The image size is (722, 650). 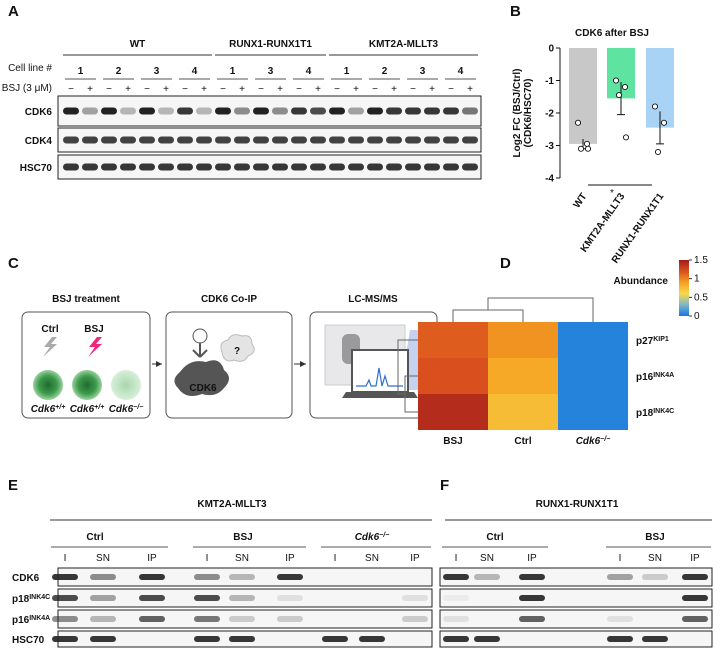 What do you see at coordinates (652, 342) in the screenshot?
I see `row-label: p27KIP1` at bounding box center [652, 342].